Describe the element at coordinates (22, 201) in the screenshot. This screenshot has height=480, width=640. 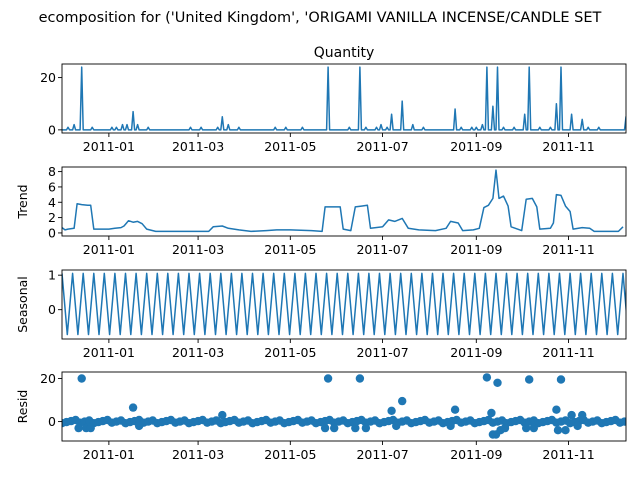
I see `y-axis-label: Trend` at that location.